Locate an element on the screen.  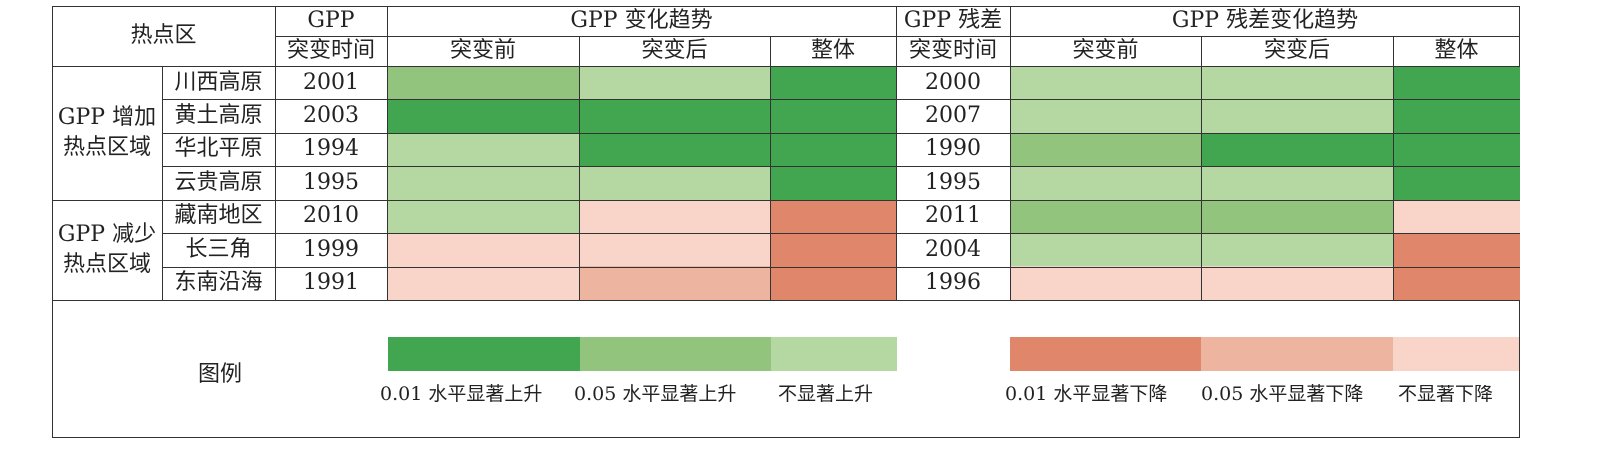
gpp-mutation-year: 2010 is located at coordinates (331, 216).